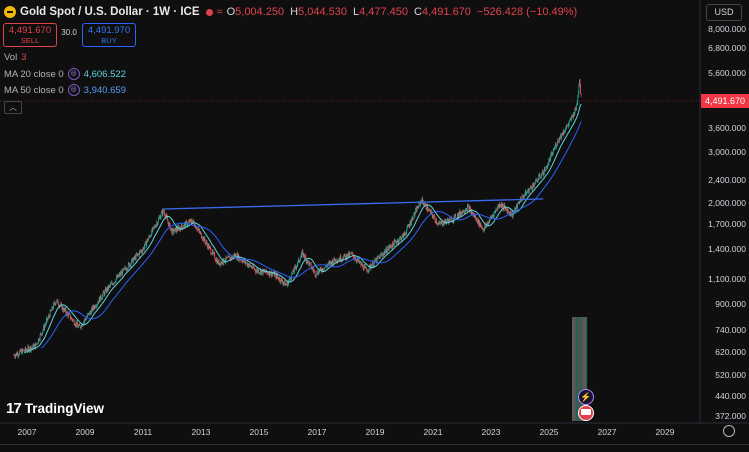 Image resolution: width=749 pixels, height=452 pixels. I want to click on chart-settings-icon, so click(729, 431).